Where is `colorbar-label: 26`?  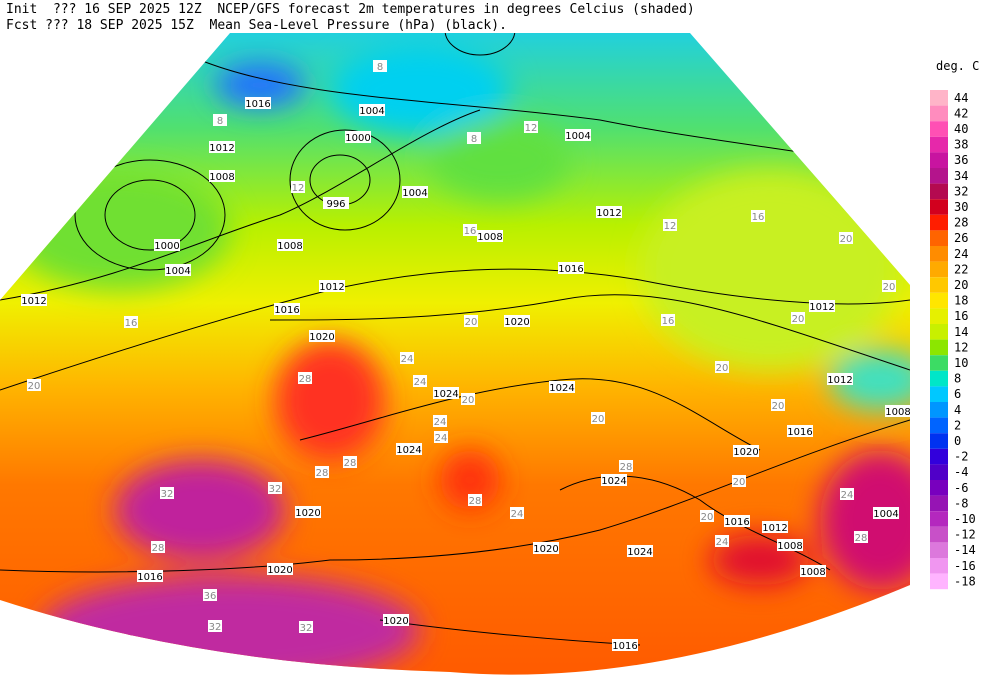 colorbar-label: 26 is located at coordinates (961, 238).